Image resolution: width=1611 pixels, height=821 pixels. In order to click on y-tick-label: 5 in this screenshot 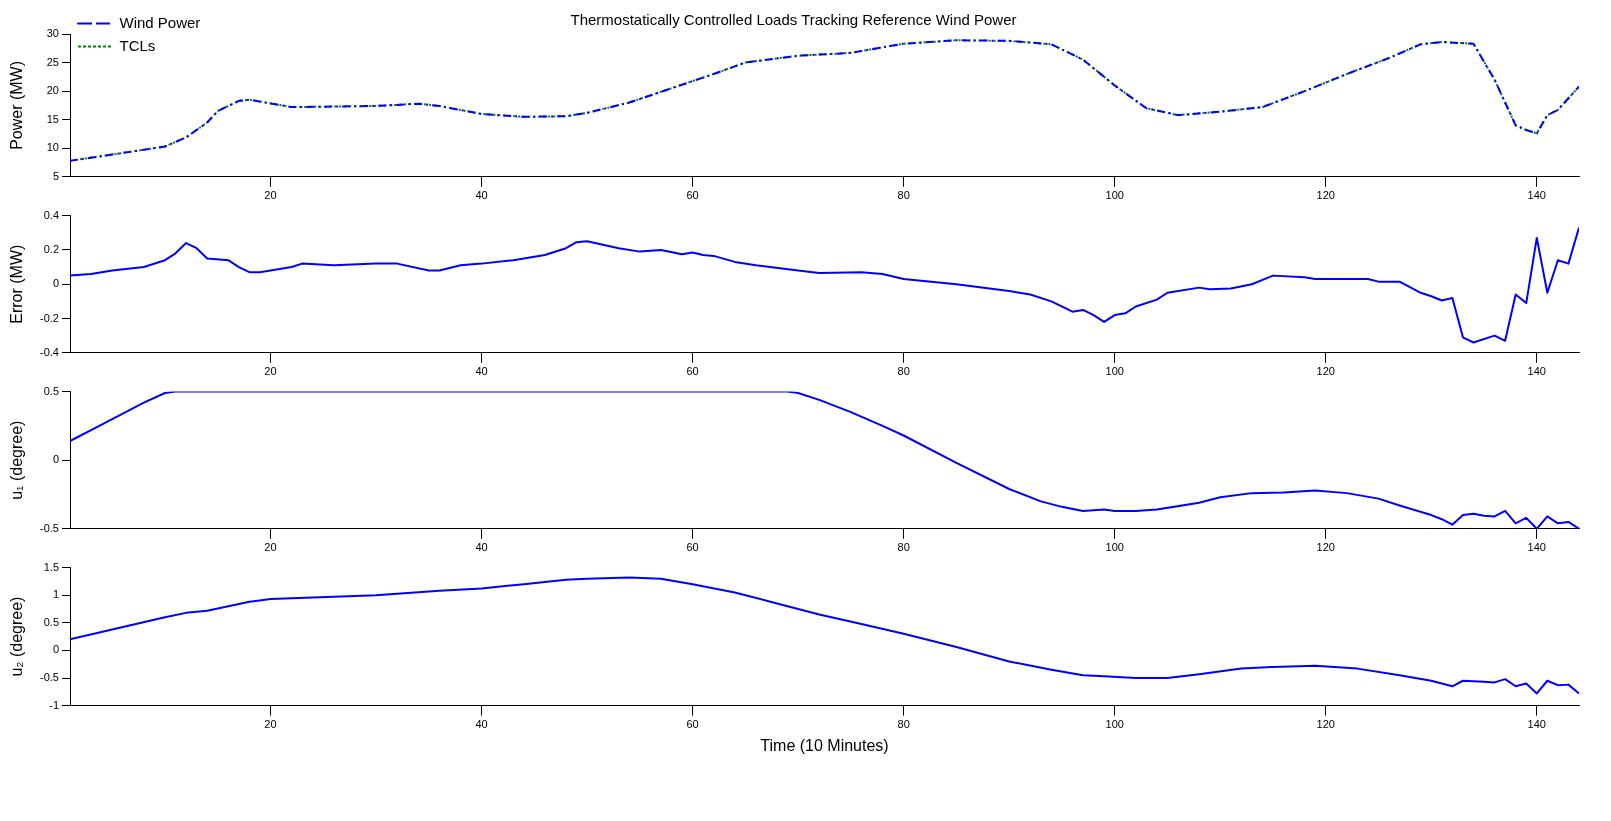, I will do `click(55, 175)`.